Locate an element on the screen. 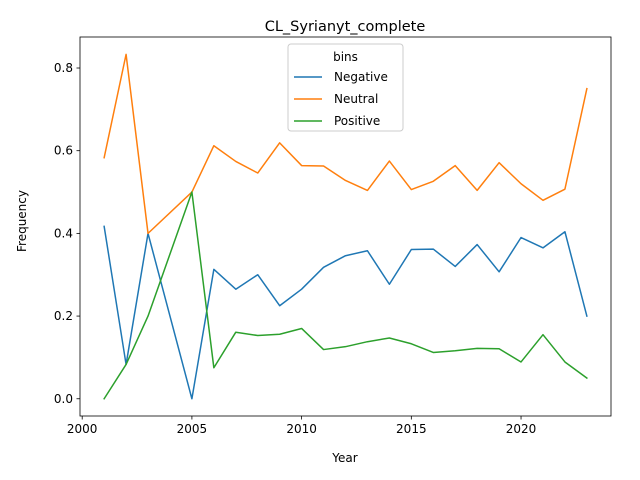  legend-label-positive: Positive is located at coordinates (357, 121).